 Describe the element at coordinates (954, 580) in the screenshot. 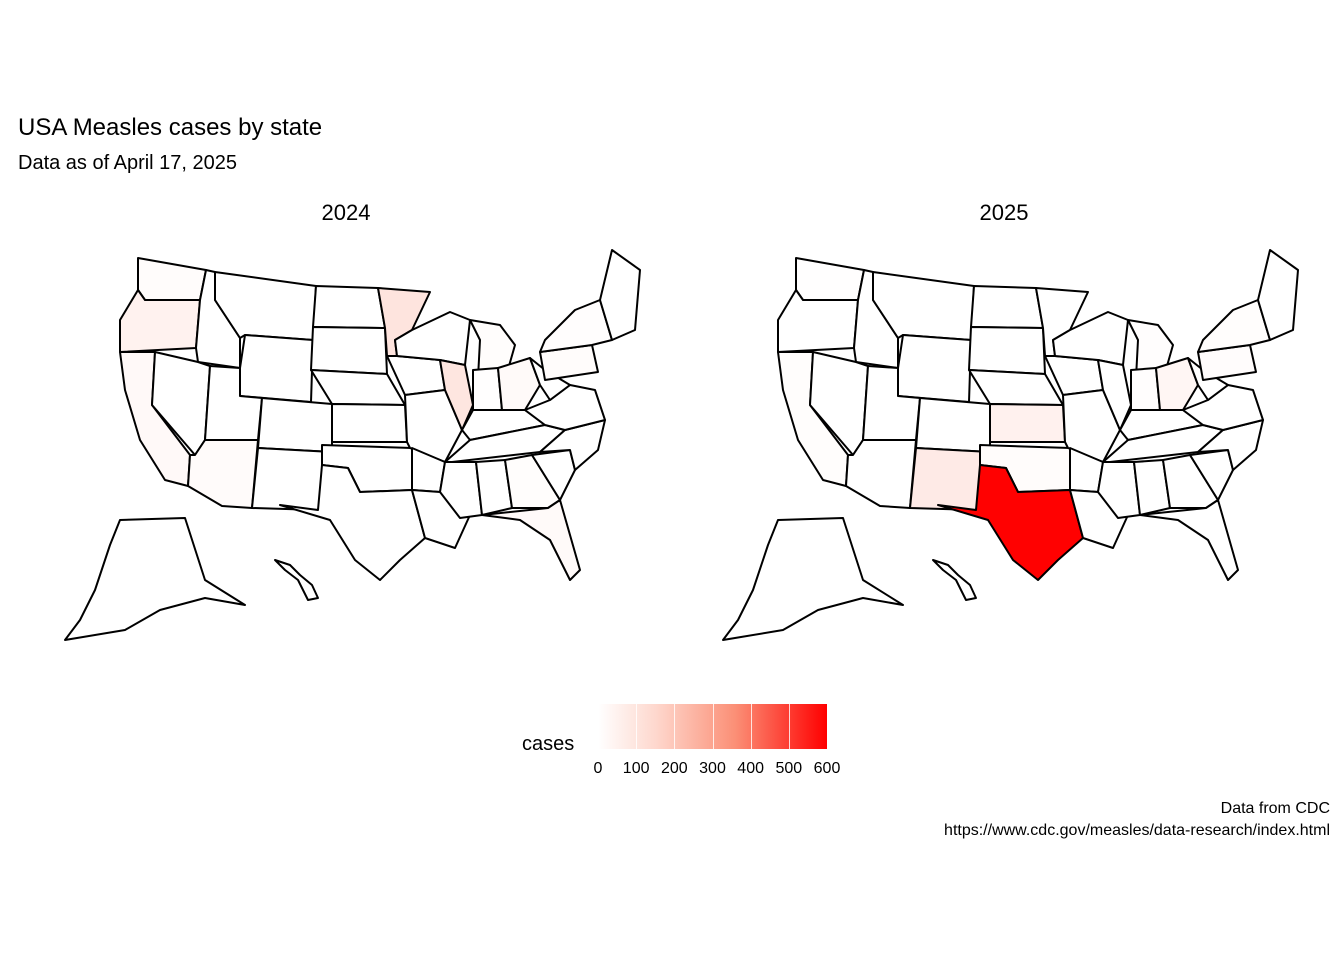

I see `state-hawaii-2025` at that location.